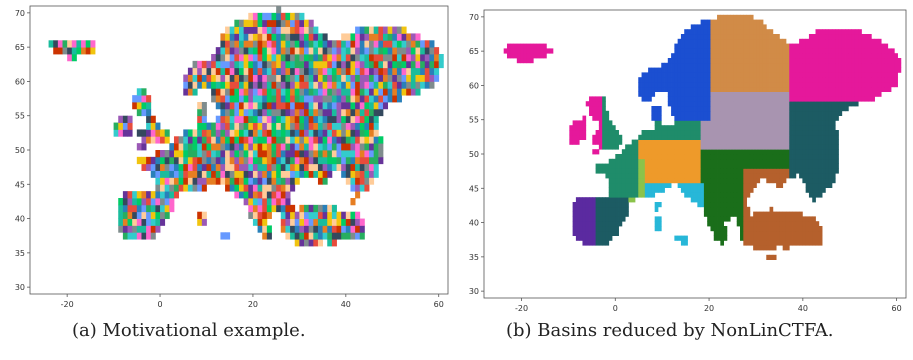  I want to click on y-tick-label: 45, so click(20, 184).